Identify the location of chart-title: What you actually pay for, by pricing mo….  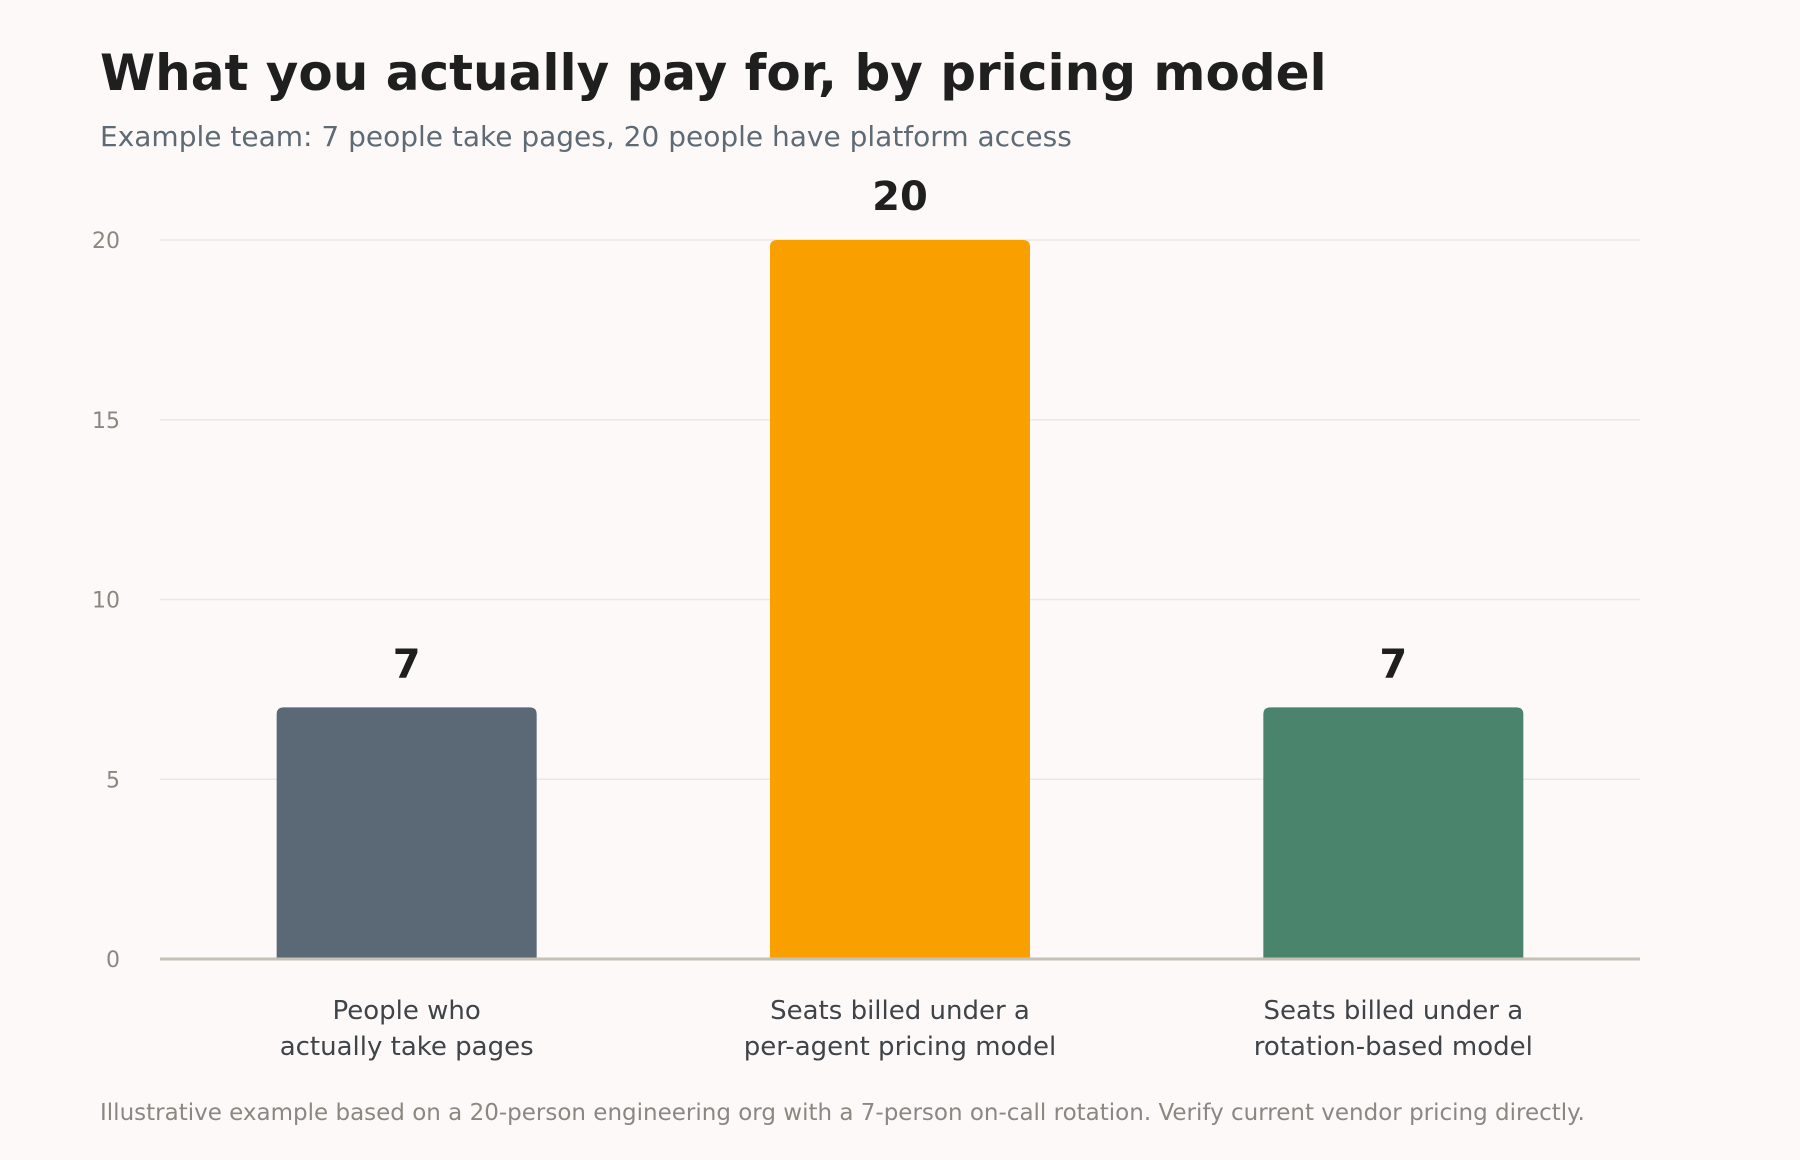
(713, 73).